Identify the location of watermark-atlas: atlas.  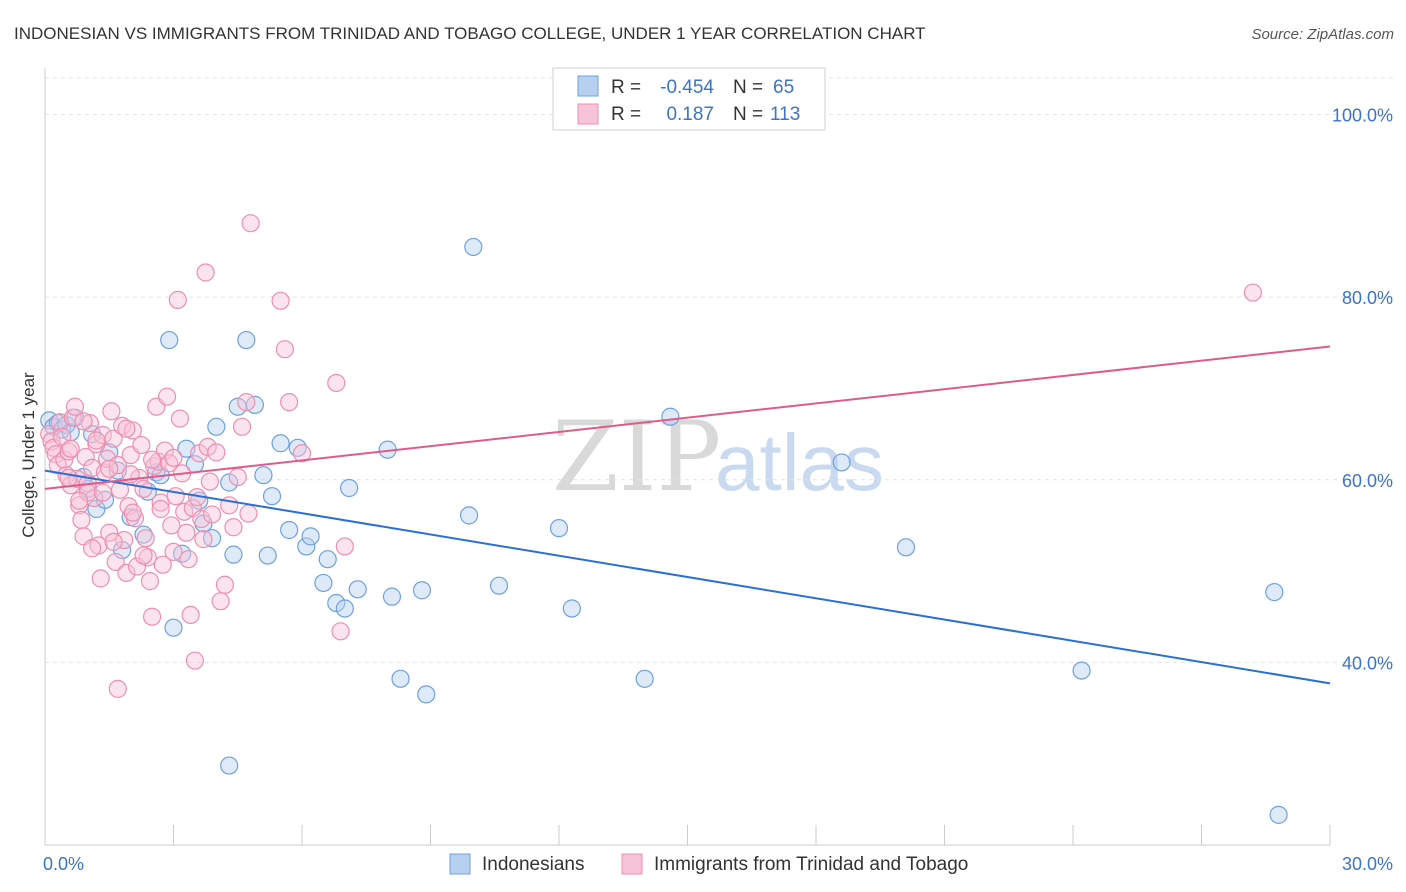
(799, 462).